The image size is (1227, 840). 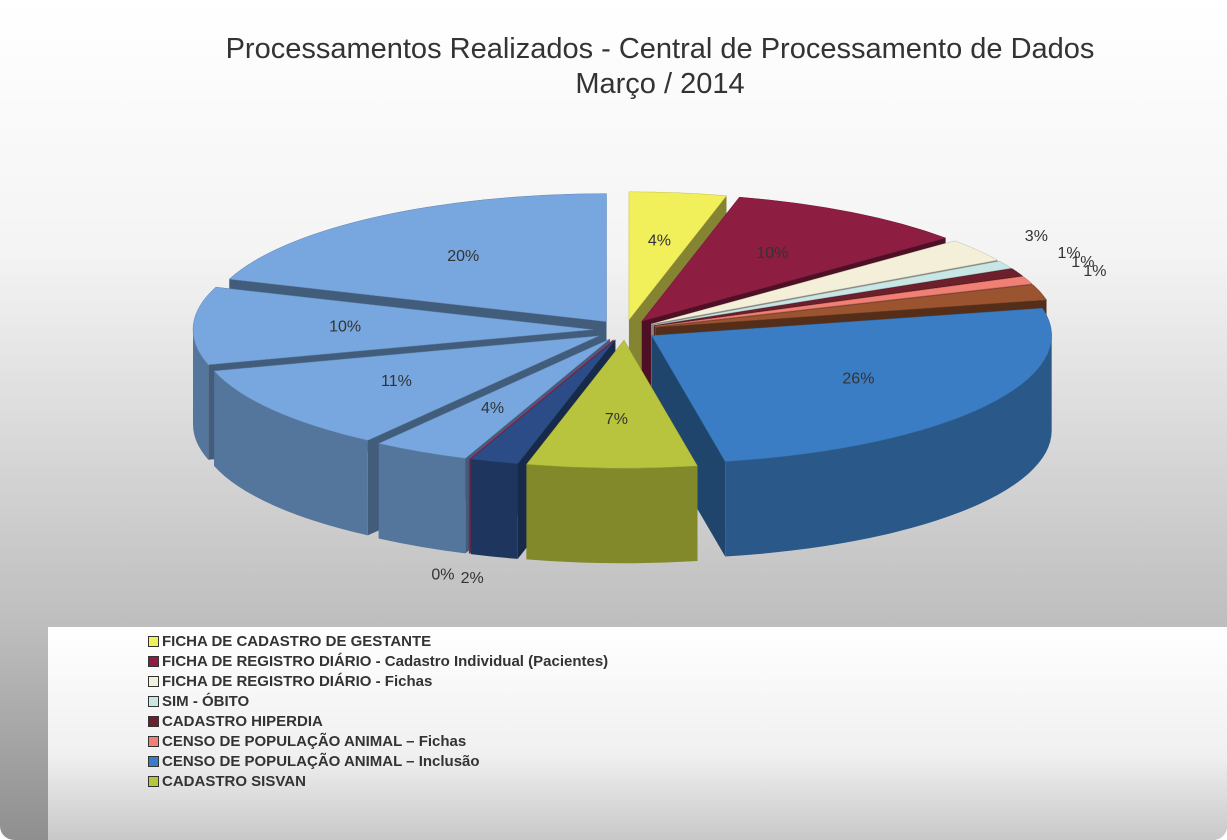 I want to click on legend-label: FICHA DE CADASTRO DE GESTANTE, so click(x=297, y=641).